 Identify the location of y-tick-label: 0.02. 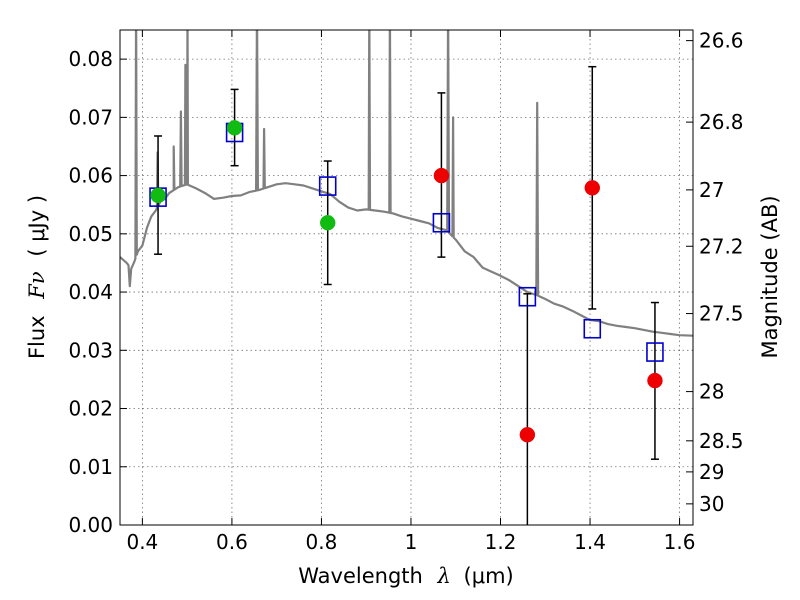
(90, 409).